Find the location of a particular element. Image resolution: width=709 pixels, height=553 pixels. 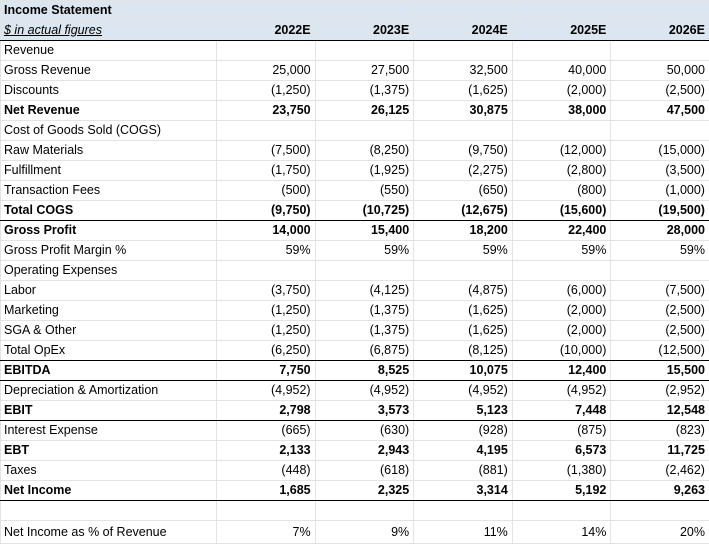

value-cell: (1,000) is located at coordinates (659, 190).